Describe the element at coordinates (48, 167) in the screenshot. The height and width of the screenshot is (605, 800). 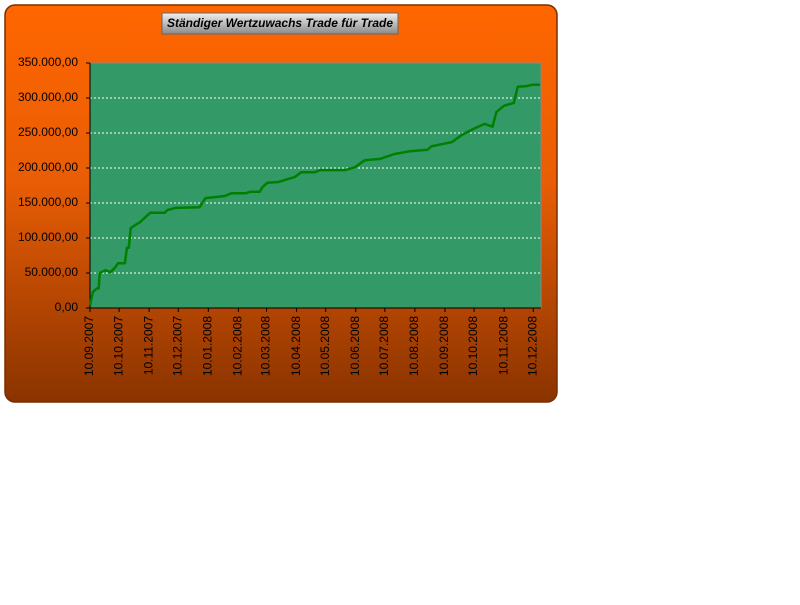
I see `y-tick-label: 200.000,00` at that location.